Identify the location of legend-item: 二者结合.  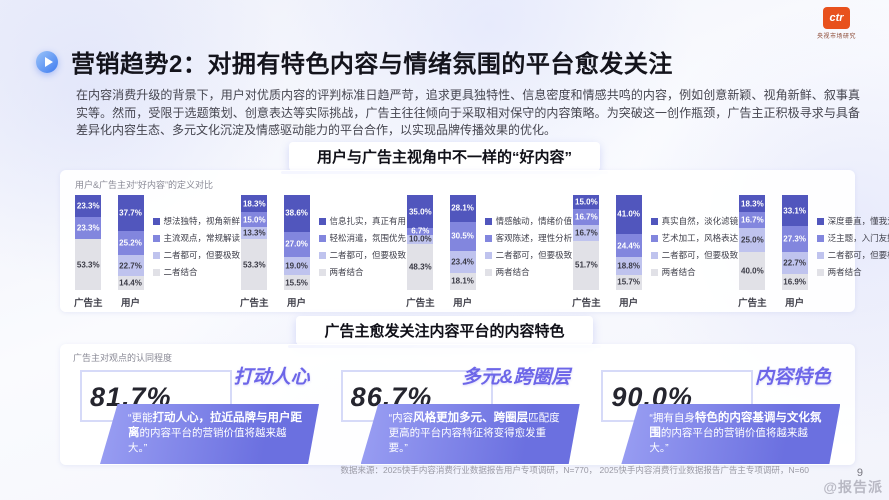
(196, 272).